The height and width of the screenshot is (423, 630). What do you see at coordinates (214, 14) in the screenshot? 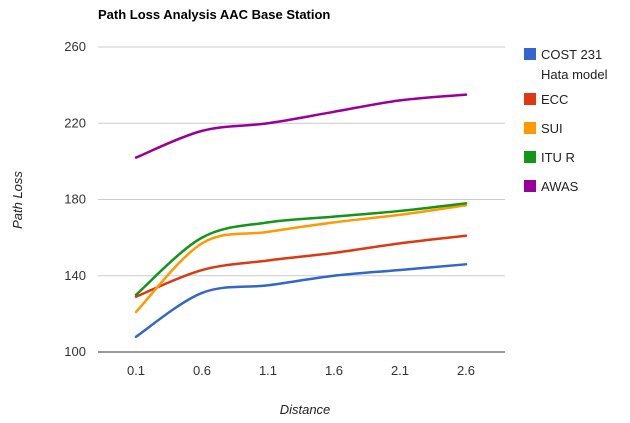
I see `chart-title: Path Loss Analysis AAC Base Station` at bounding box center [214, 14].